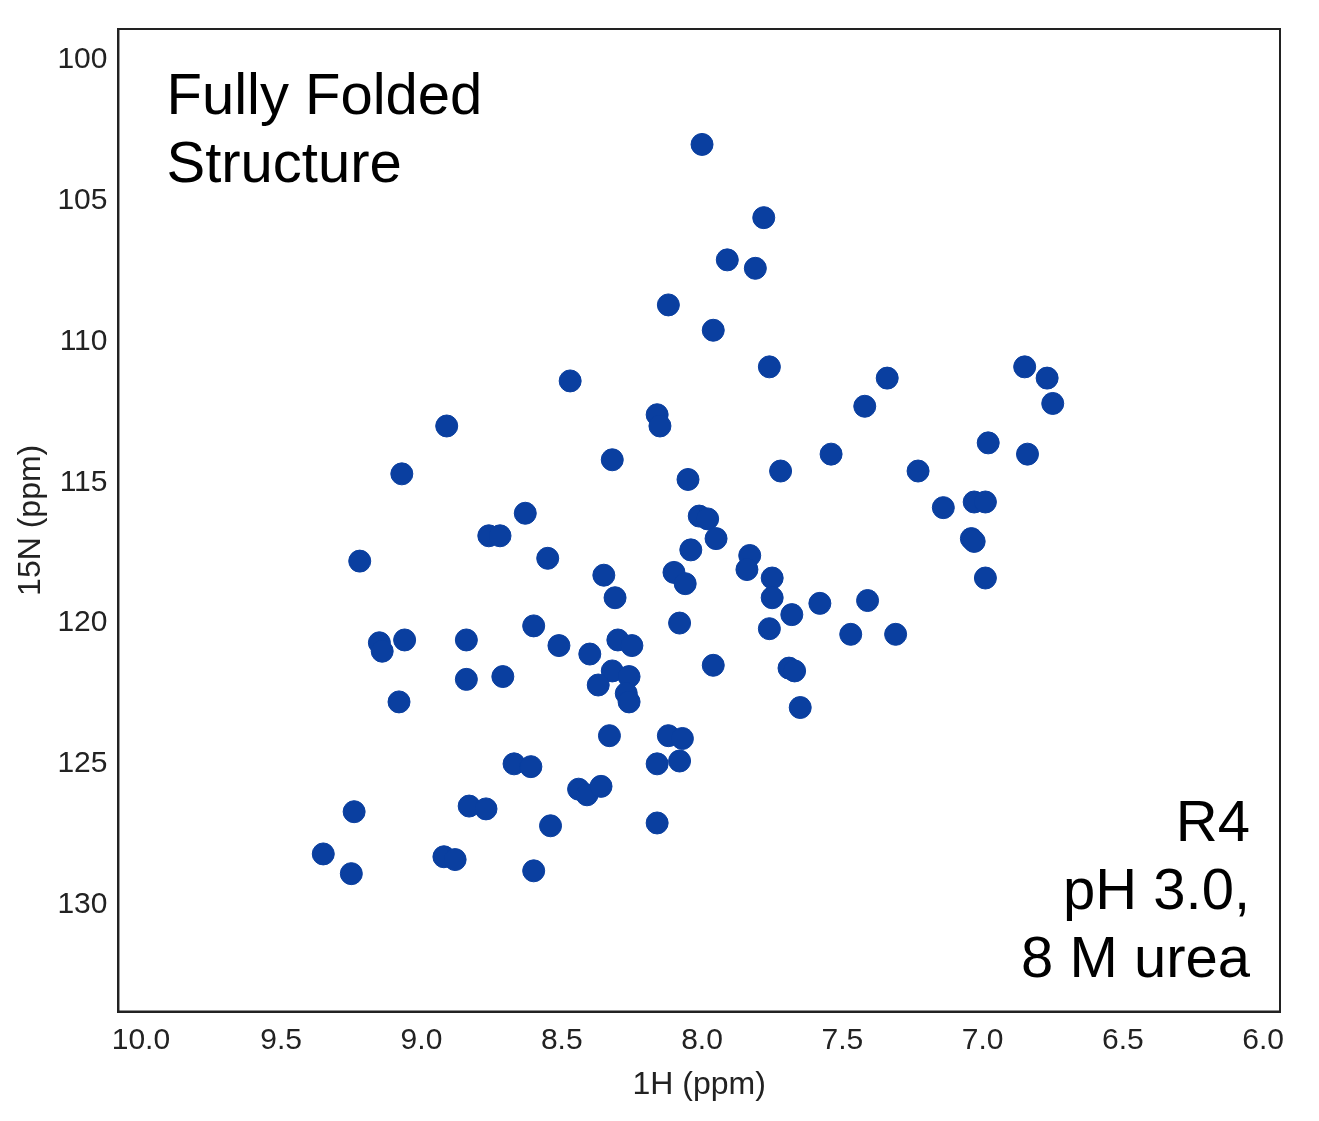  What do you see at coordinates (561, 1038) in the screenshot?
I see `x-tick-label: 8.5` at bounding box center [561, 1038].